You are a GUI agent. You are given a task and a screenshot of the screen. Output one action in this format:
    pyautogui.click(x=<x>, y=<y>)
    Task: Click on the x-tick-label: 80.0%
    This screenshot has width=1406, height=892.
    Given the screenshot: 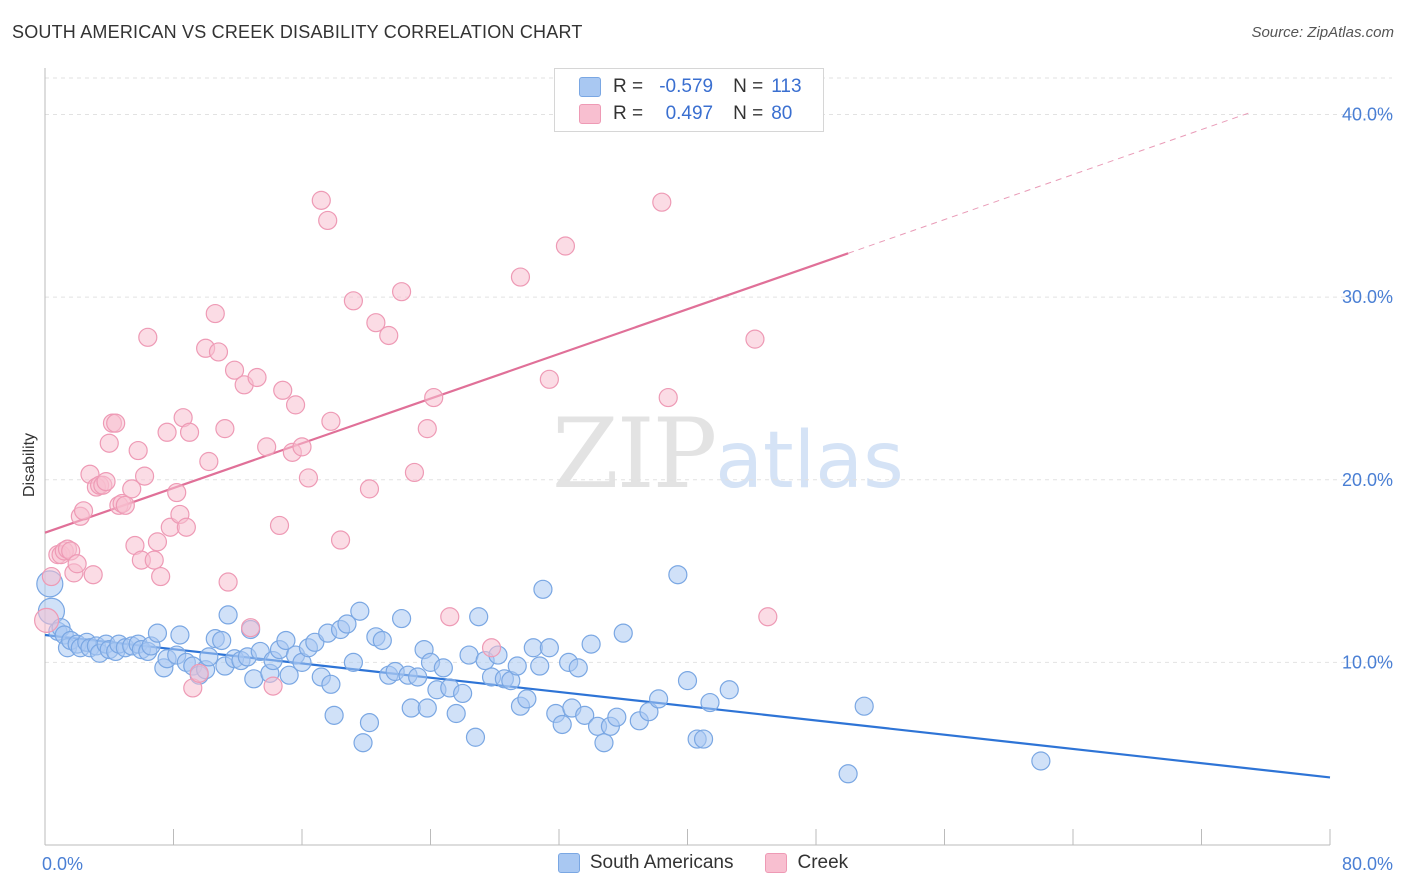 What is the action you would take?
    pyautogui.click(x=1367, y=864)
    